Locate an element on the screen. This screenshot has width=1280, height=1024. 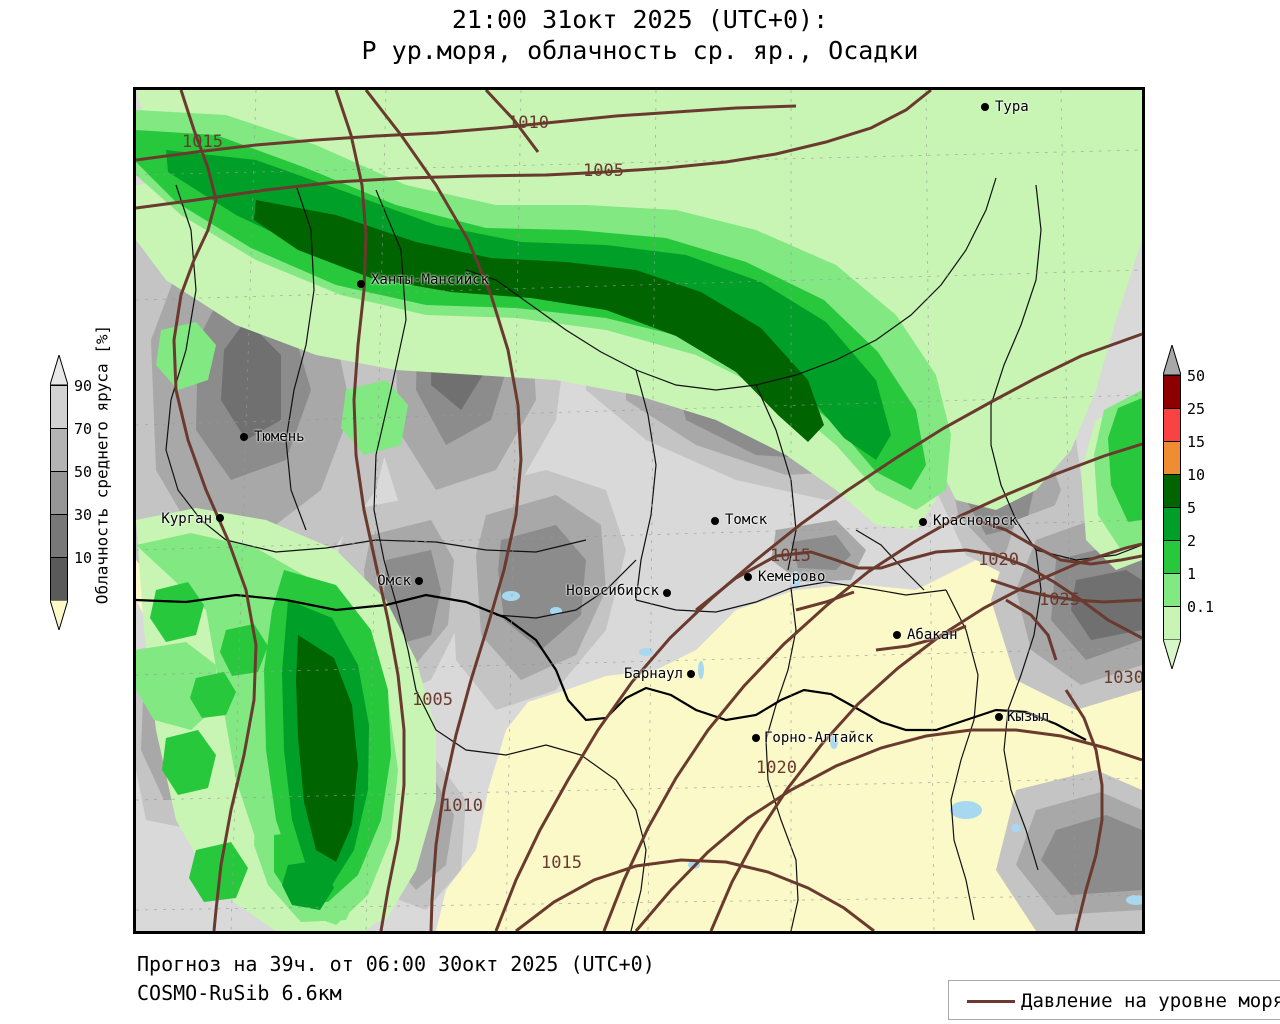
cloudiness-colorbar: Облачность среднего яруса [%] 90 70 50 30 10 is located at coordinates (94, 500).